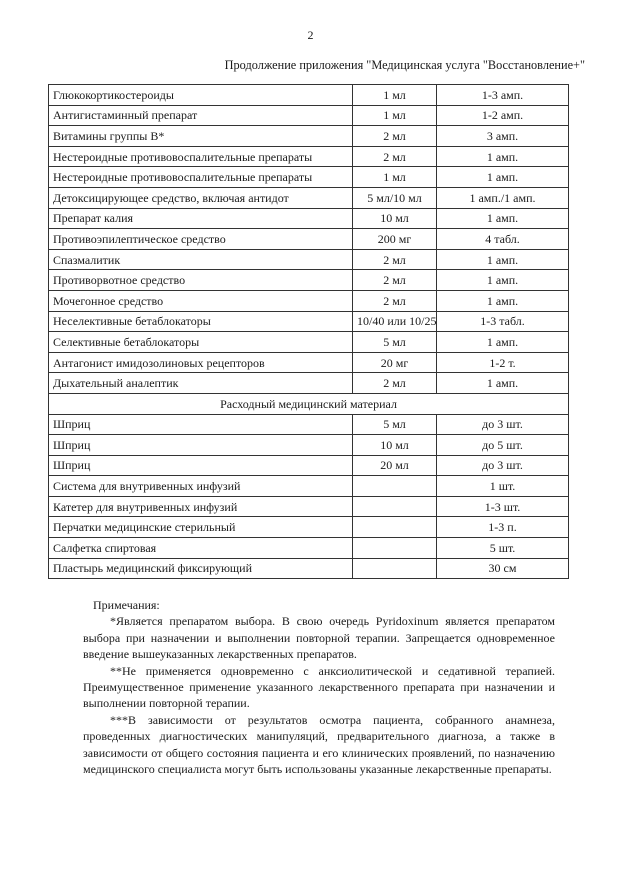 The width and height of the screenshot is (621, 884). I want to click on cell-name: Перчатки медицинские стерильный, so click(200, 527).